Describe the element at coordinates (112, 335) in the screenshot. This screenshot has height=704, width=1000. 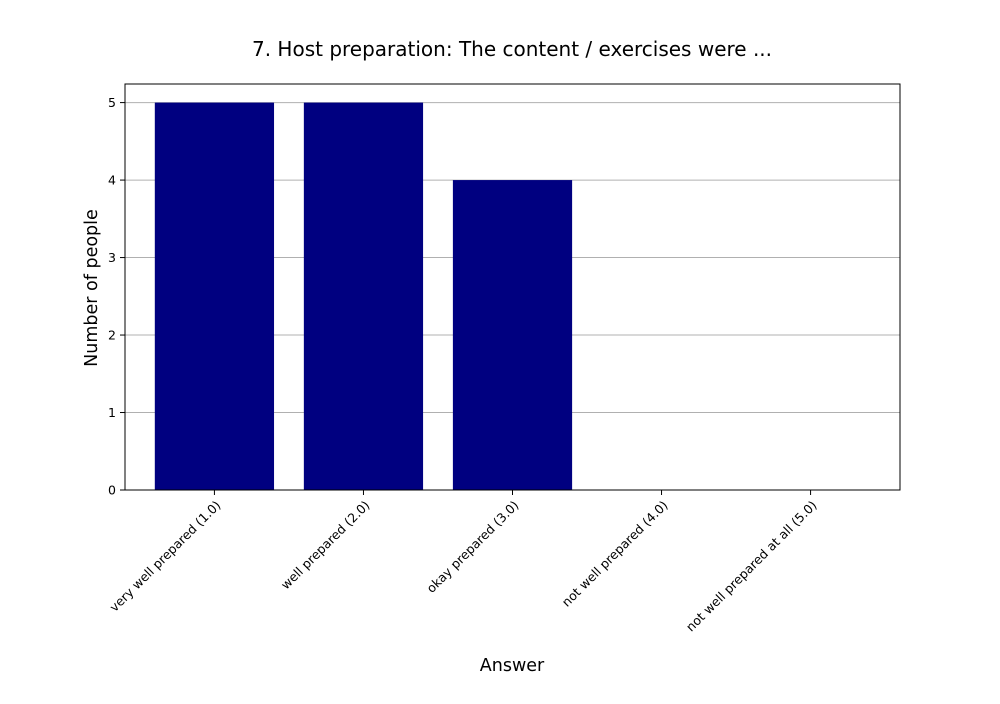
I see `y-tick-label: 2` at that location.